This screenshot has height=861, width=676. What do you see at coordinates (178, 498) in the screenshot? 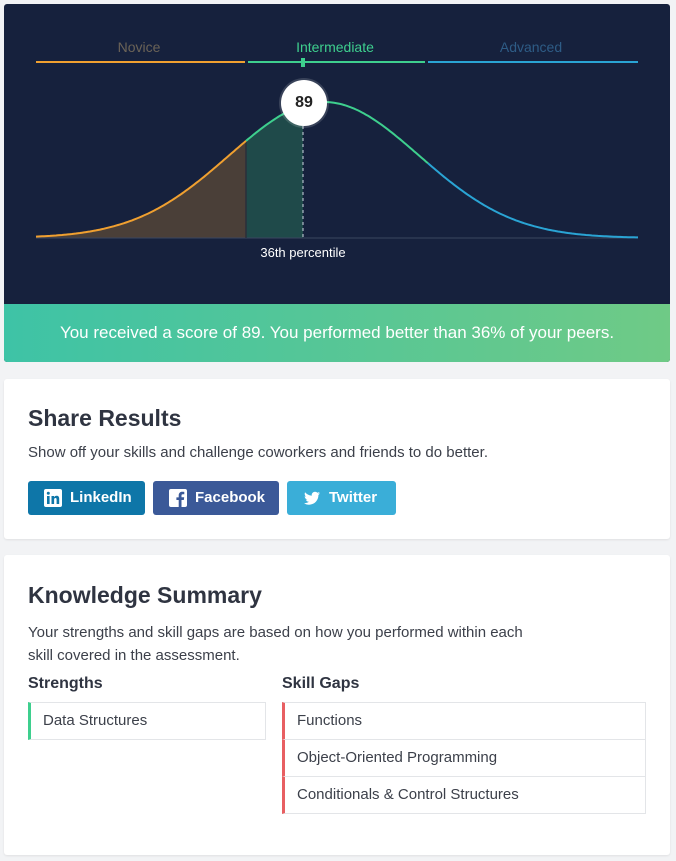
I see `facebook-icon` at bounding box center [178, 498].